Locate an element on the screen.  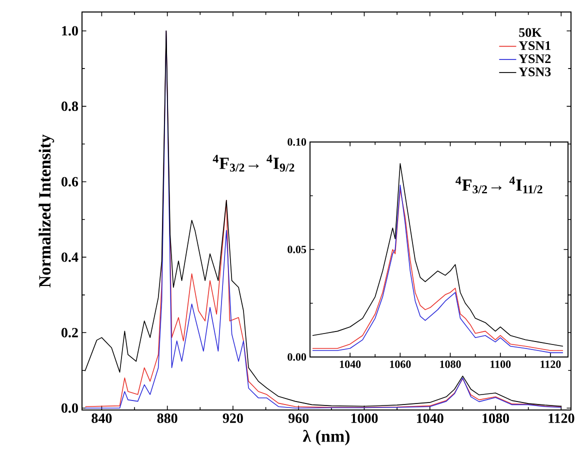
x-axis-title: λ (nm) is located at coordinates (326, 438).